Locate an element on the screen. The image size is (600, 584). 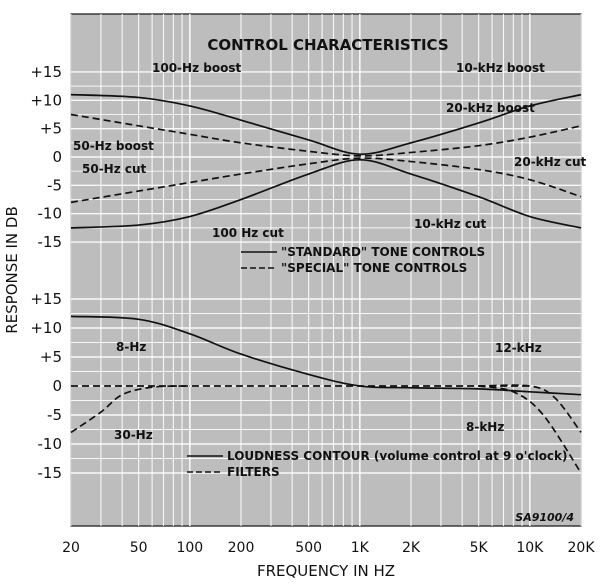
annotation-label: 8-Hz is located at coordinates (131, 347).